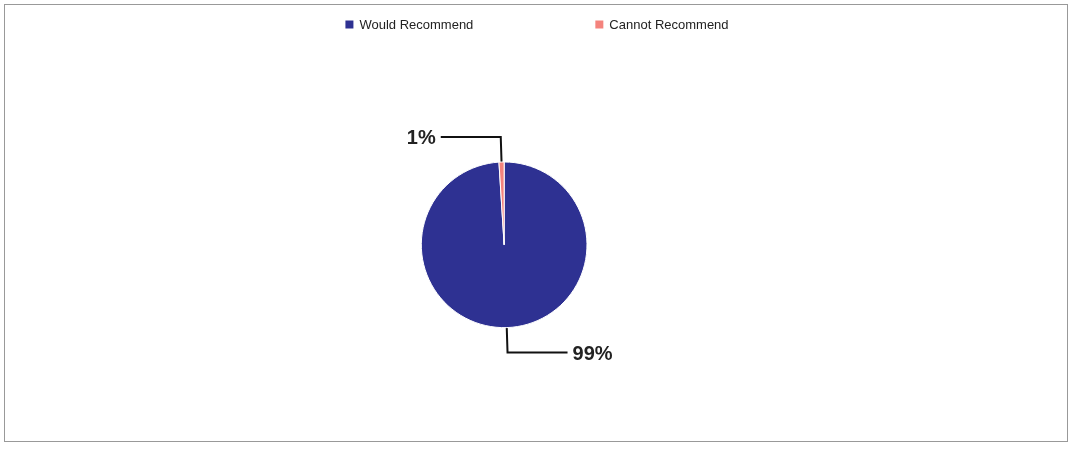  I want to click on data-label: 1%, so click(421, 137).